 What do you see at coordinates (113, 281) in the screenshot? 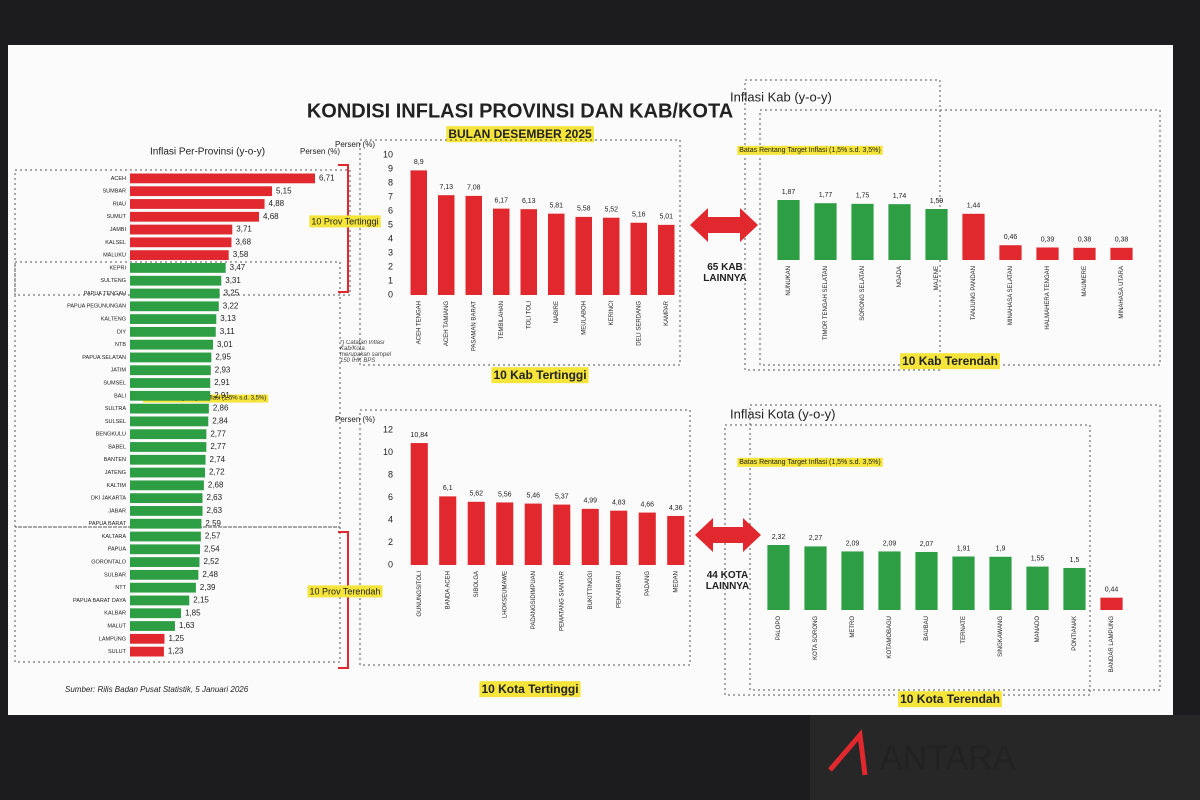
I see `category-label: SULTENG` at bounding box center [113, 281].